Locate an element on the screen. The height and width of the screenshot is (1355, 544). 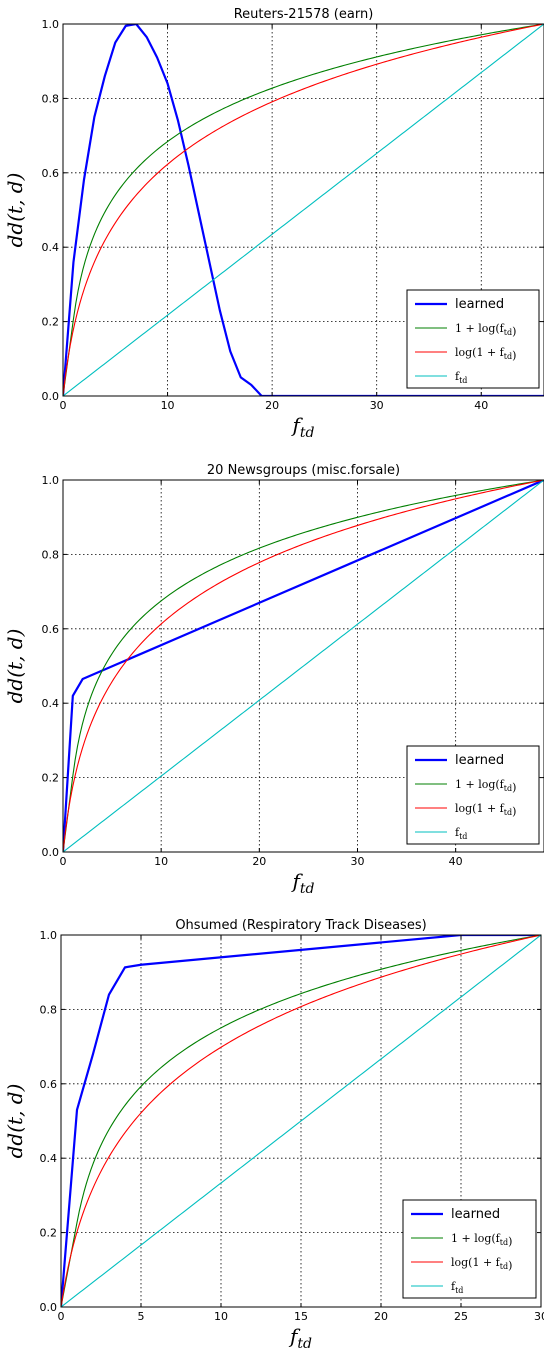
chart-title: 20 Newsgroups (misc.forsale) is located at coordinates (303, 470).